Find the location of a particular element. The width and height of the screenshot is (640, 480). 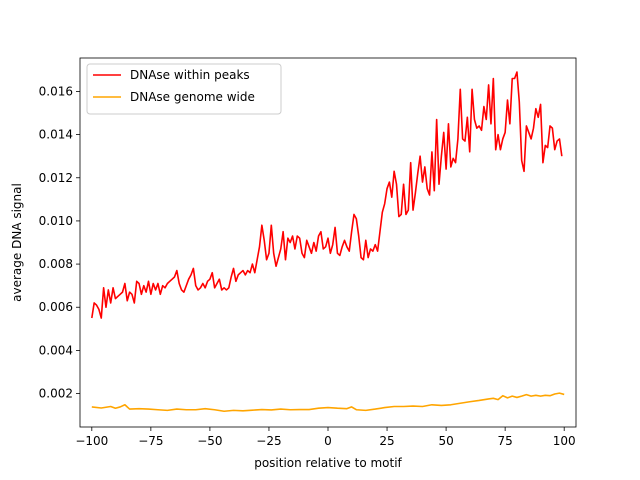

y-tick-label: 0.006 is located at coordinates (56, 307).